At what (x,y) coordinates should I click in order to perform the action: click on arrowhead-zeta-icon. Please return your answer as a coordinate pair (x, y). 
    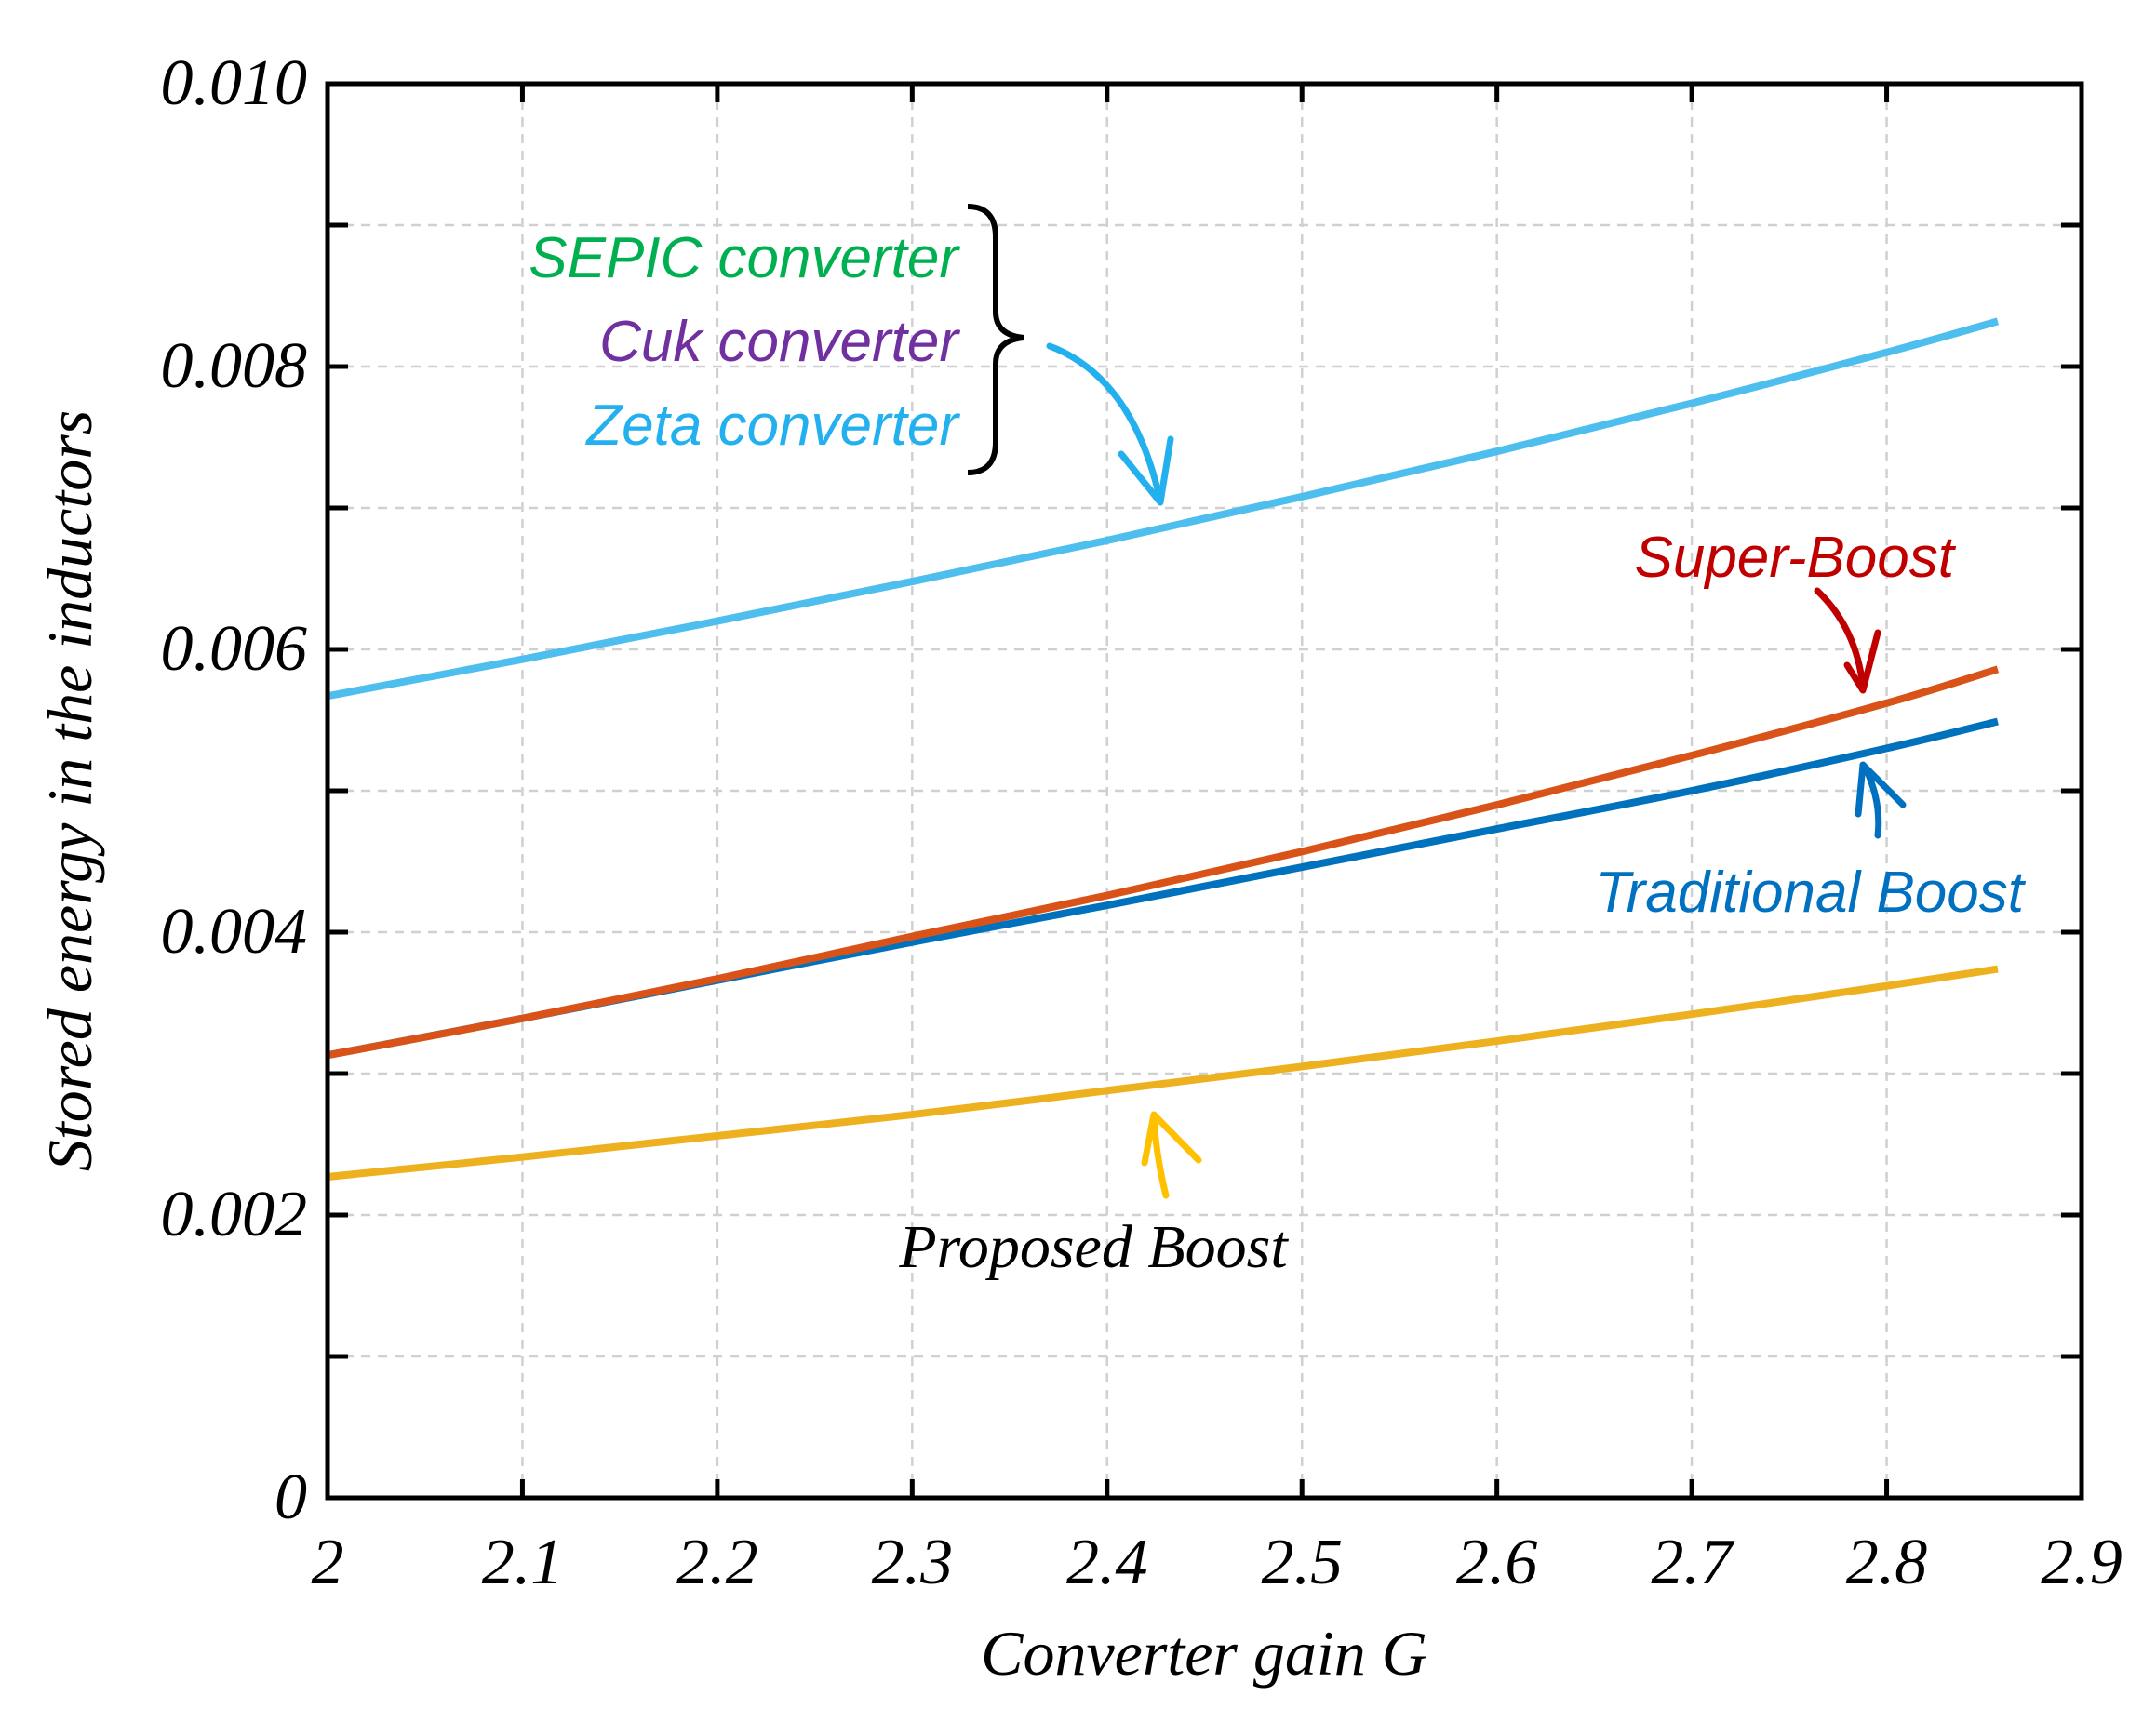
    Looking at the image, I should click on (1146, 470).